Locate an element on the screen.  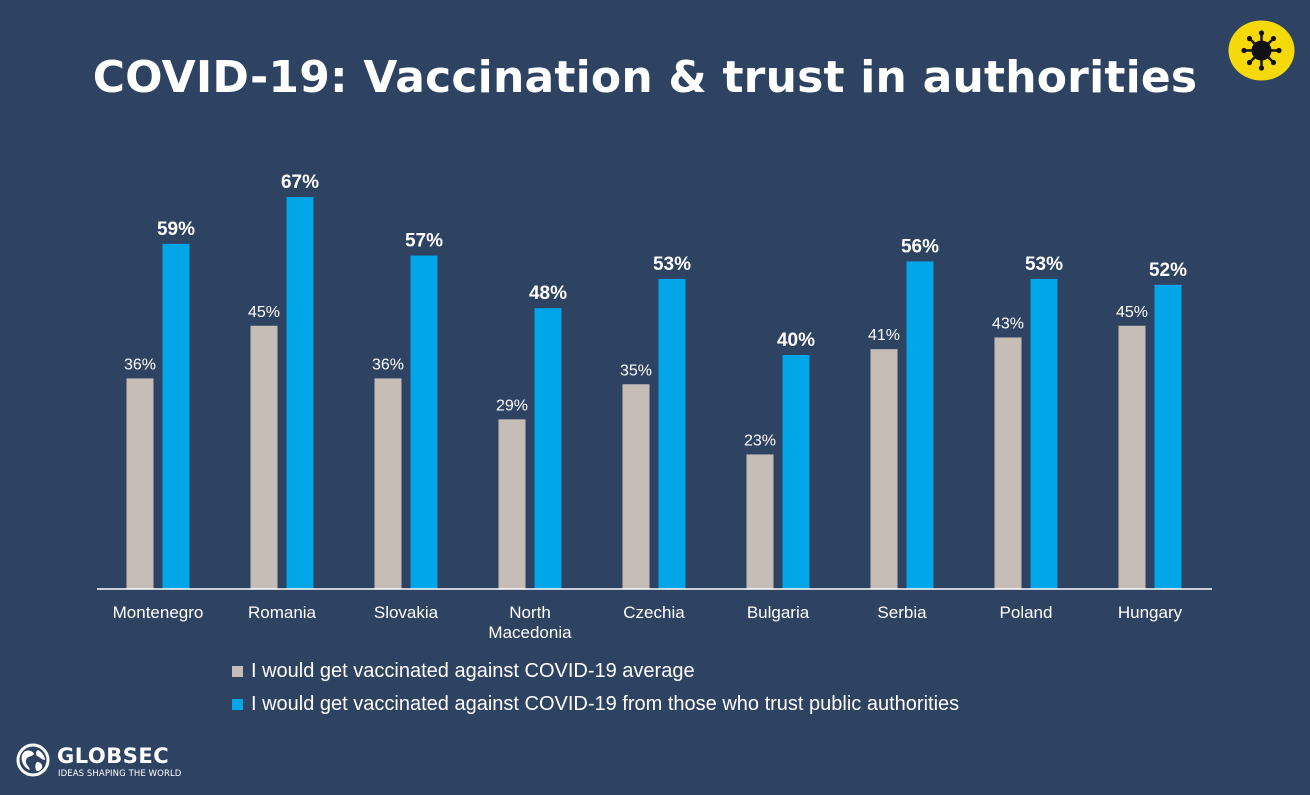
x-tick-label: Poland is located at coordinates (1026, 612).